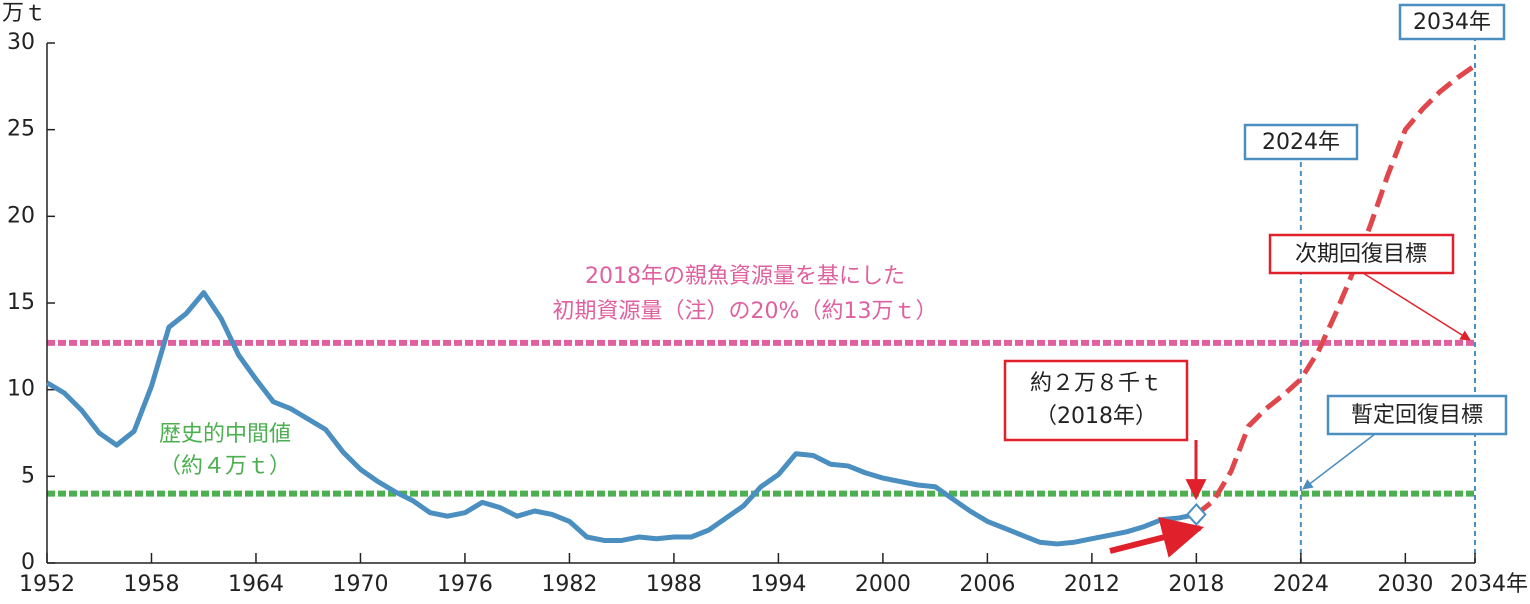 This screenshot has width=1530, height=604. I want to click on x-tick-label: 1994, so click(778, 584).